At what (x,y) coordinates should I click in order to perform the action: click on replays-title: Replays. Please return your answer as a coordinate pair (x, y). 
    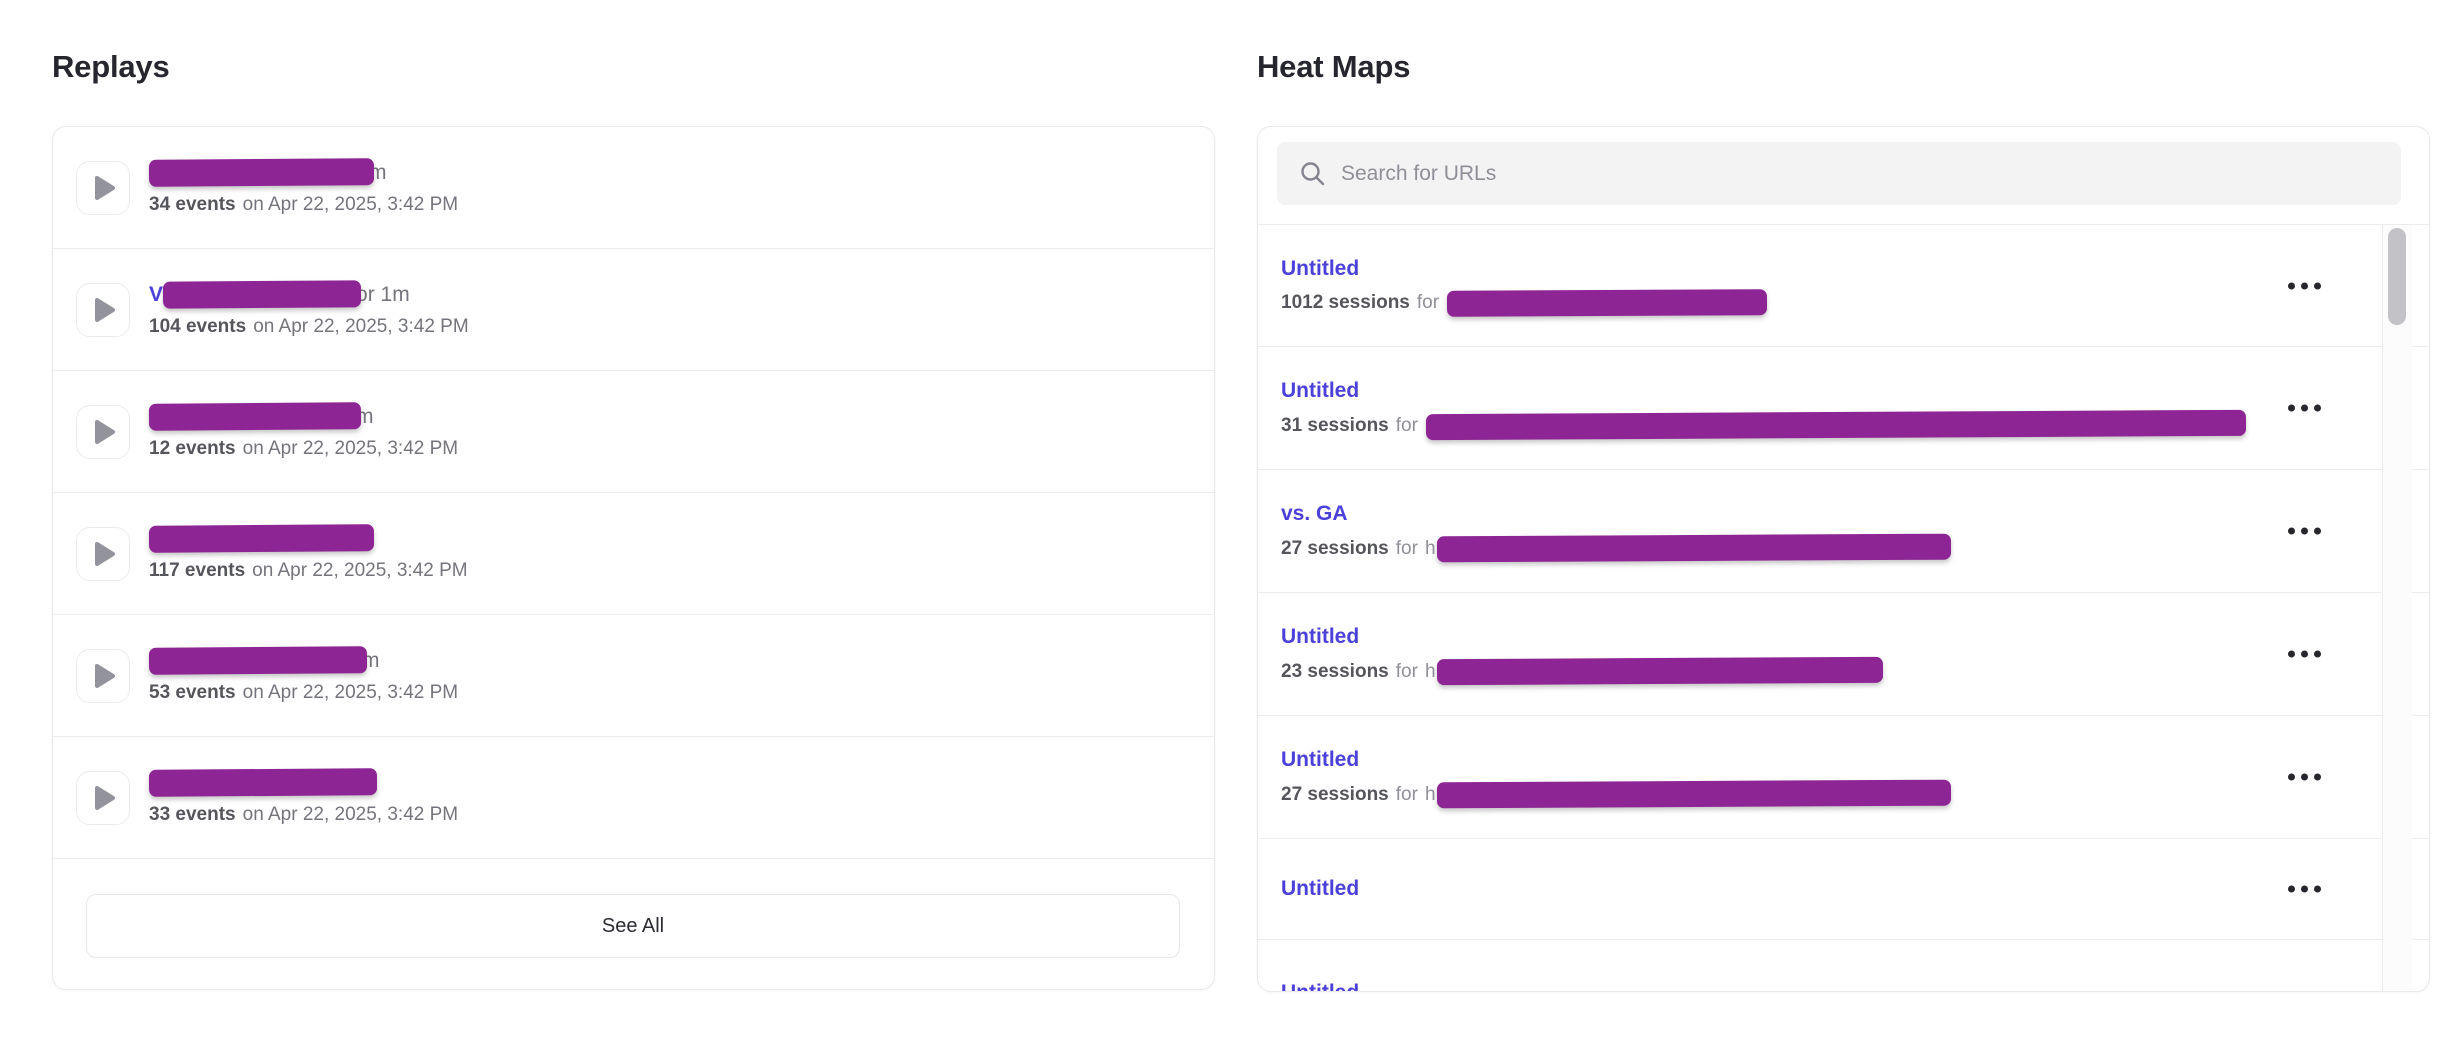
    Looking at the image, I should click on (111, 66).